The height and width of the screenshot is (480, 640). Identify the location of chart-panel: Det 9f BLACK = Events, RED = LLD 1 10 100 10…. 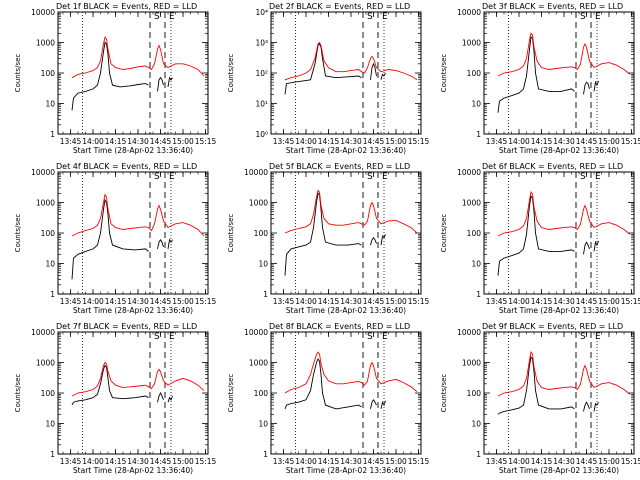
(540, 398).